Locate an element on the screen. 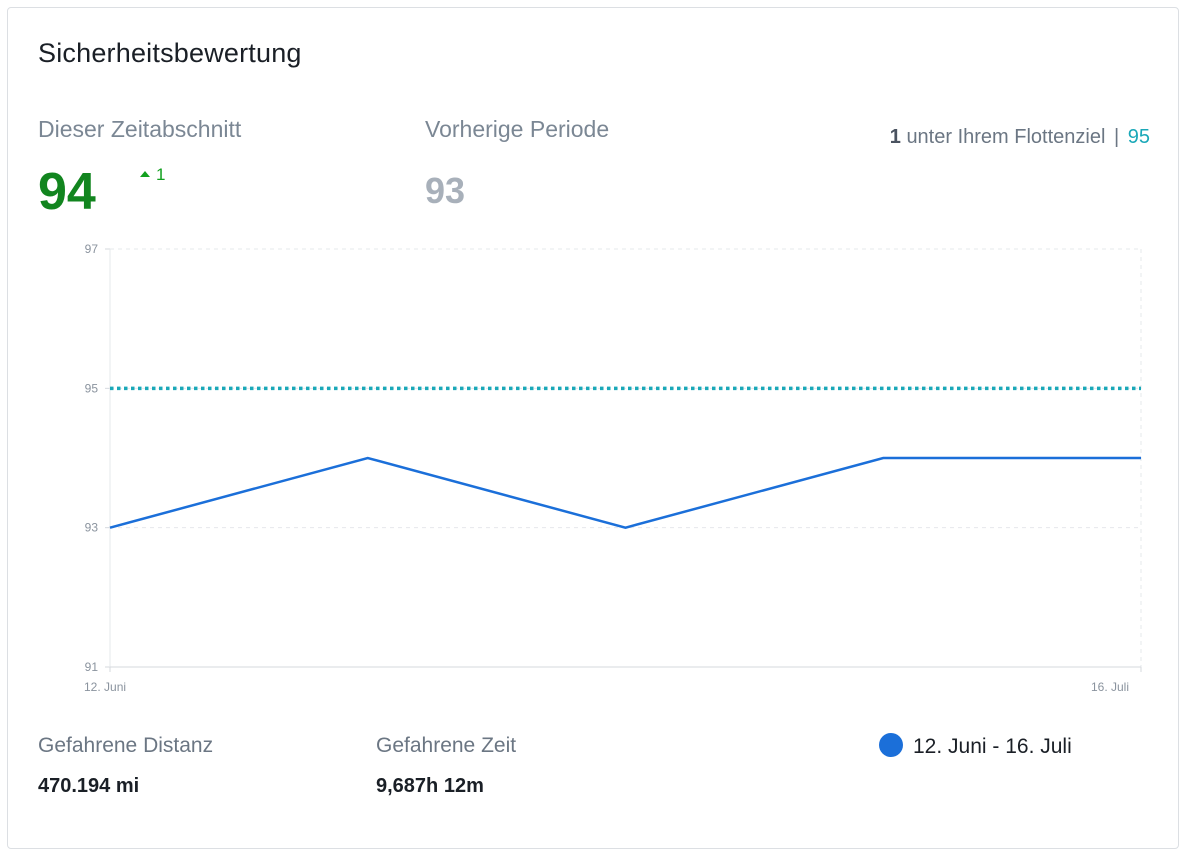 Image resolution: width=1188 pixels, height=856 pixels. delta-value: 1 is located at coordinates (161, 174).